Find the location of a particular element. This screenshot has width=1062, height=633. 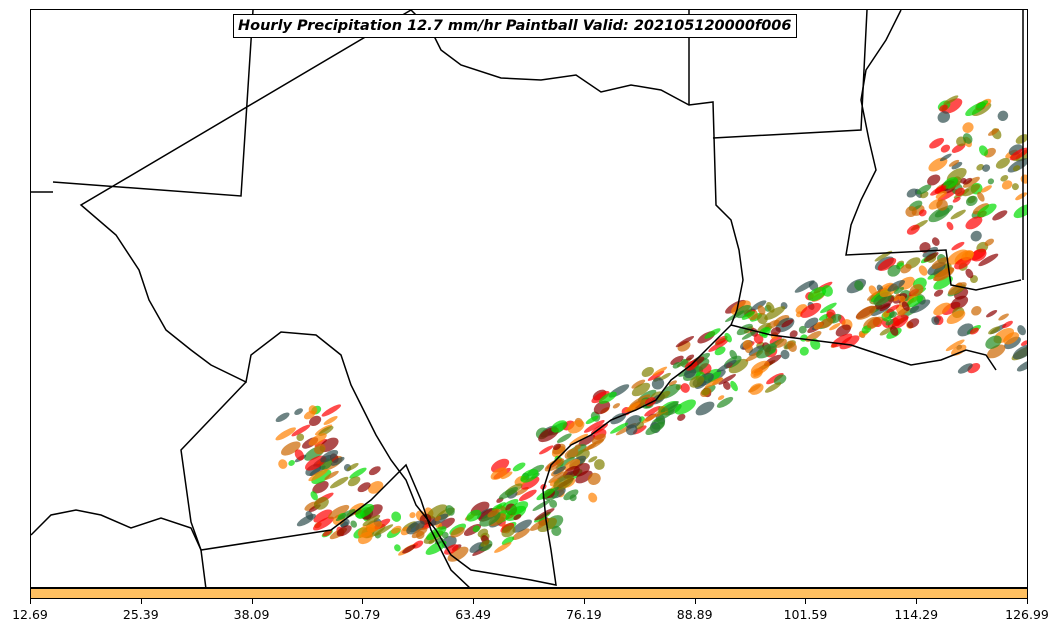

colorbar-tick-label: 25.39 is located at coordinates (140, 614).